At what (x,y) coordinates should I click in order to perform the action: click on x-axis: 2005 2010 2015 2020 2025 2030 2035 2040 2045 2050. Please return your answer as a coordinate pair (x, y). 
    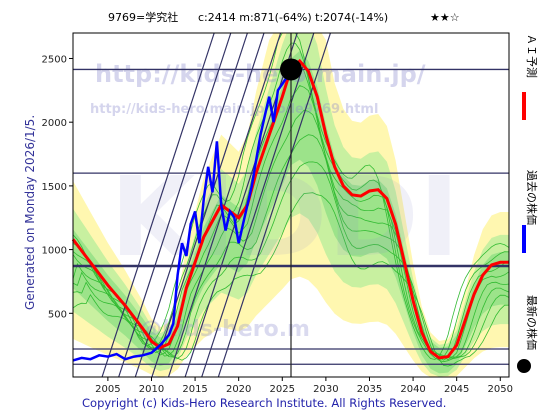
    Looking at the image, I should click on (304, 386).